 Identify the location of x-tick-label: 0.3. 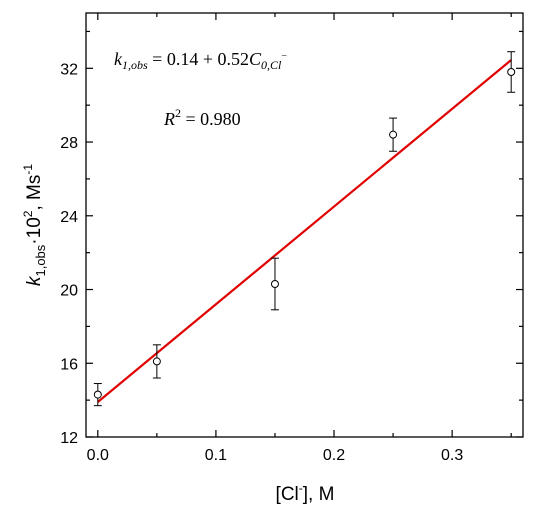
(452, 455).